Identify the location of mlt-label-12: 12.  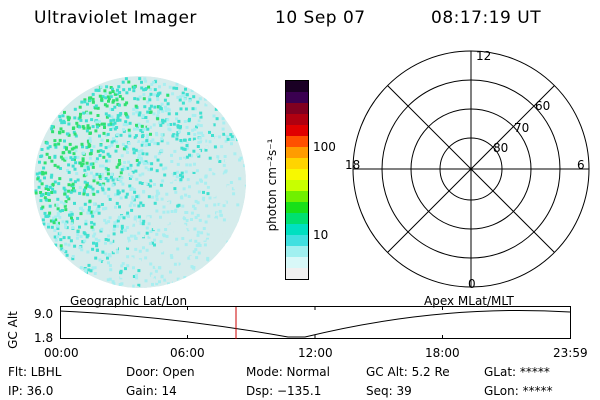
(483, 56).